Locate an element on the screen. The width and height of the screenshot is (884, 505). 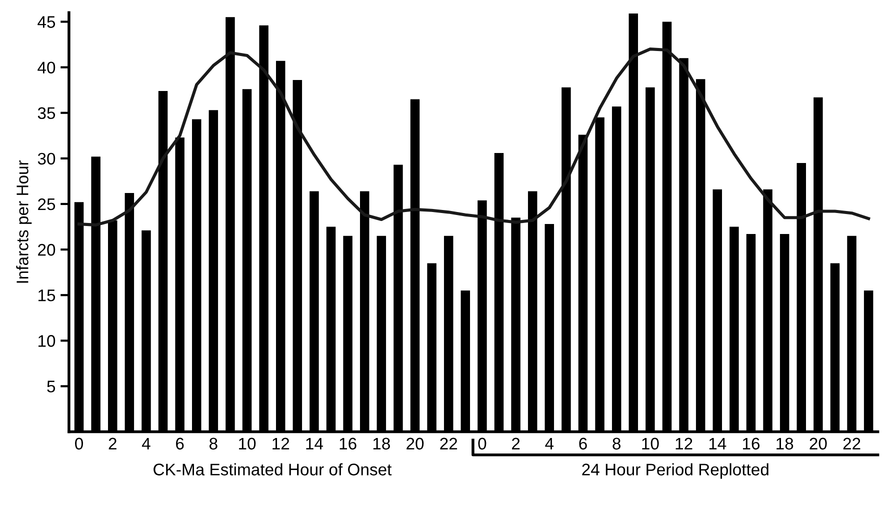
y-tick-label: 10 is located at coordinates (47, 341).